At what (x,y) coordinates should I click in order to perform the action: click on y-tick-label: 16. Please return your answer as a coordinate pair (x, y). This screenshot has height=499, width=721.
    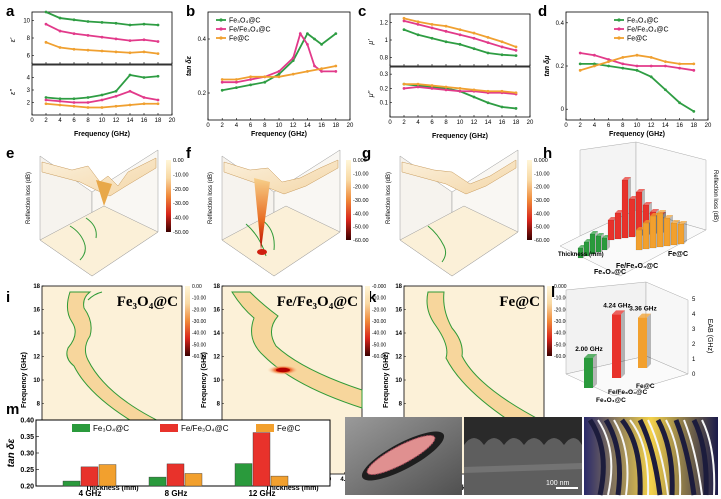
    Looking at the image, I should click on (398, 311).